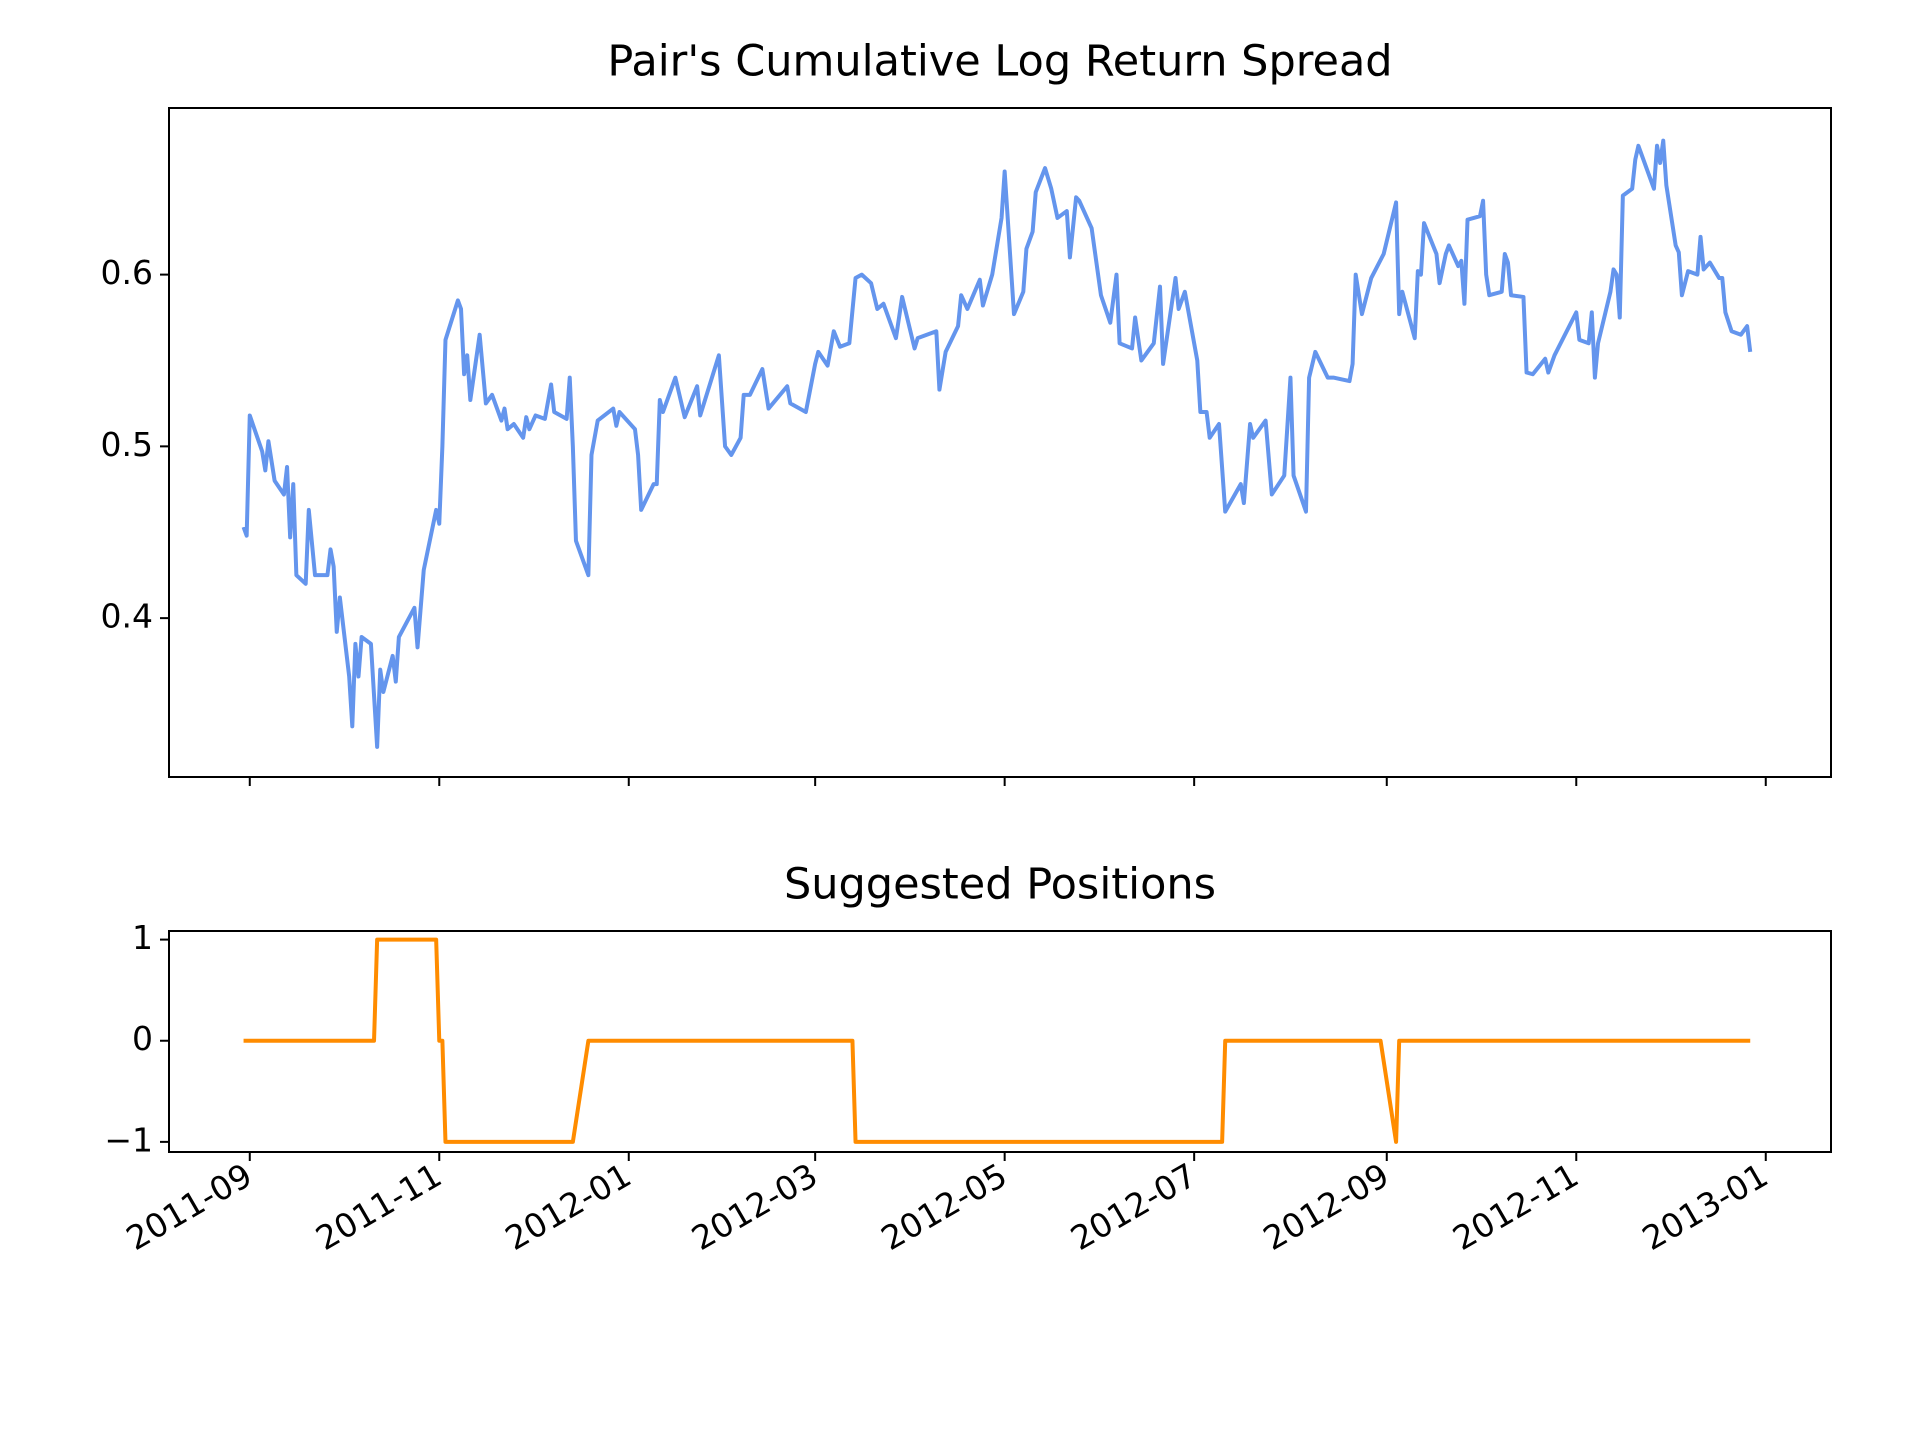 This screenshot has width=1920, height=1433. Describe the element at coordinates (127, 616) in the screenshot. I see `y-tick-label: 0.4` at that location.